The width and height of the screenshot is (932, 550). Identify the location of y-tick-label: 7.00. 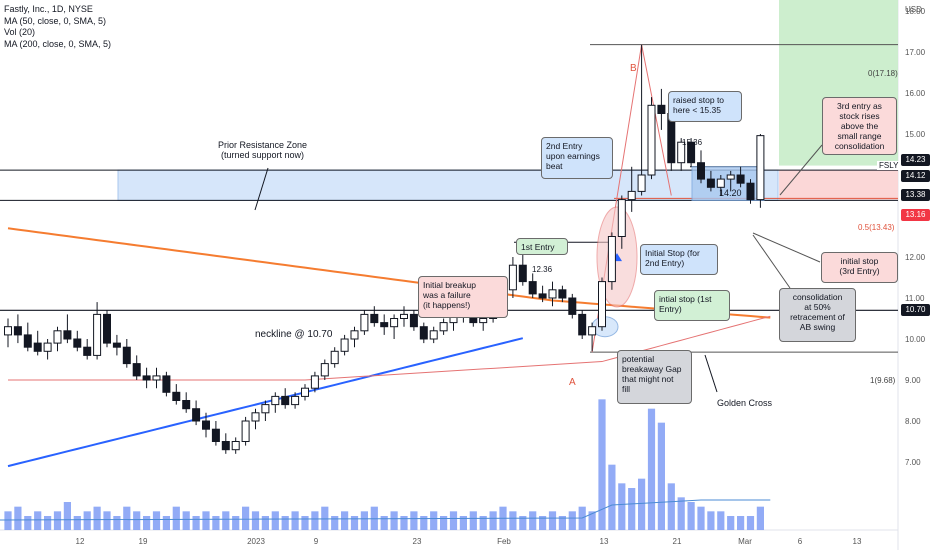
(913, 462).